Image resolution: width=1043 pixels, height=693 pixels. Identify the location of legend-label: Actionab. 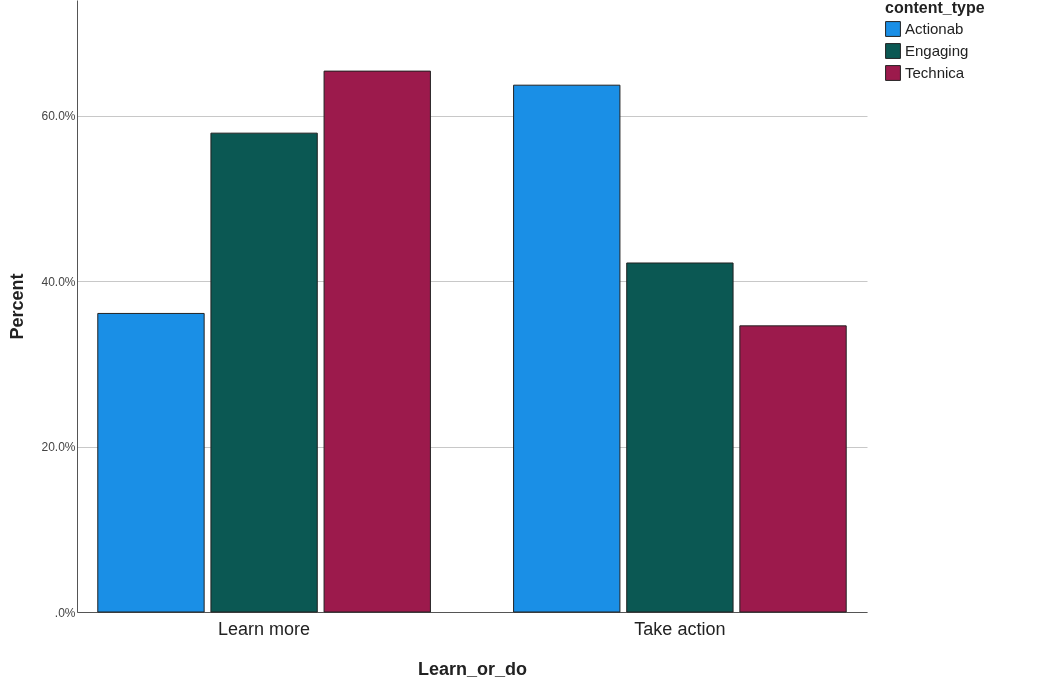
(934, 28).